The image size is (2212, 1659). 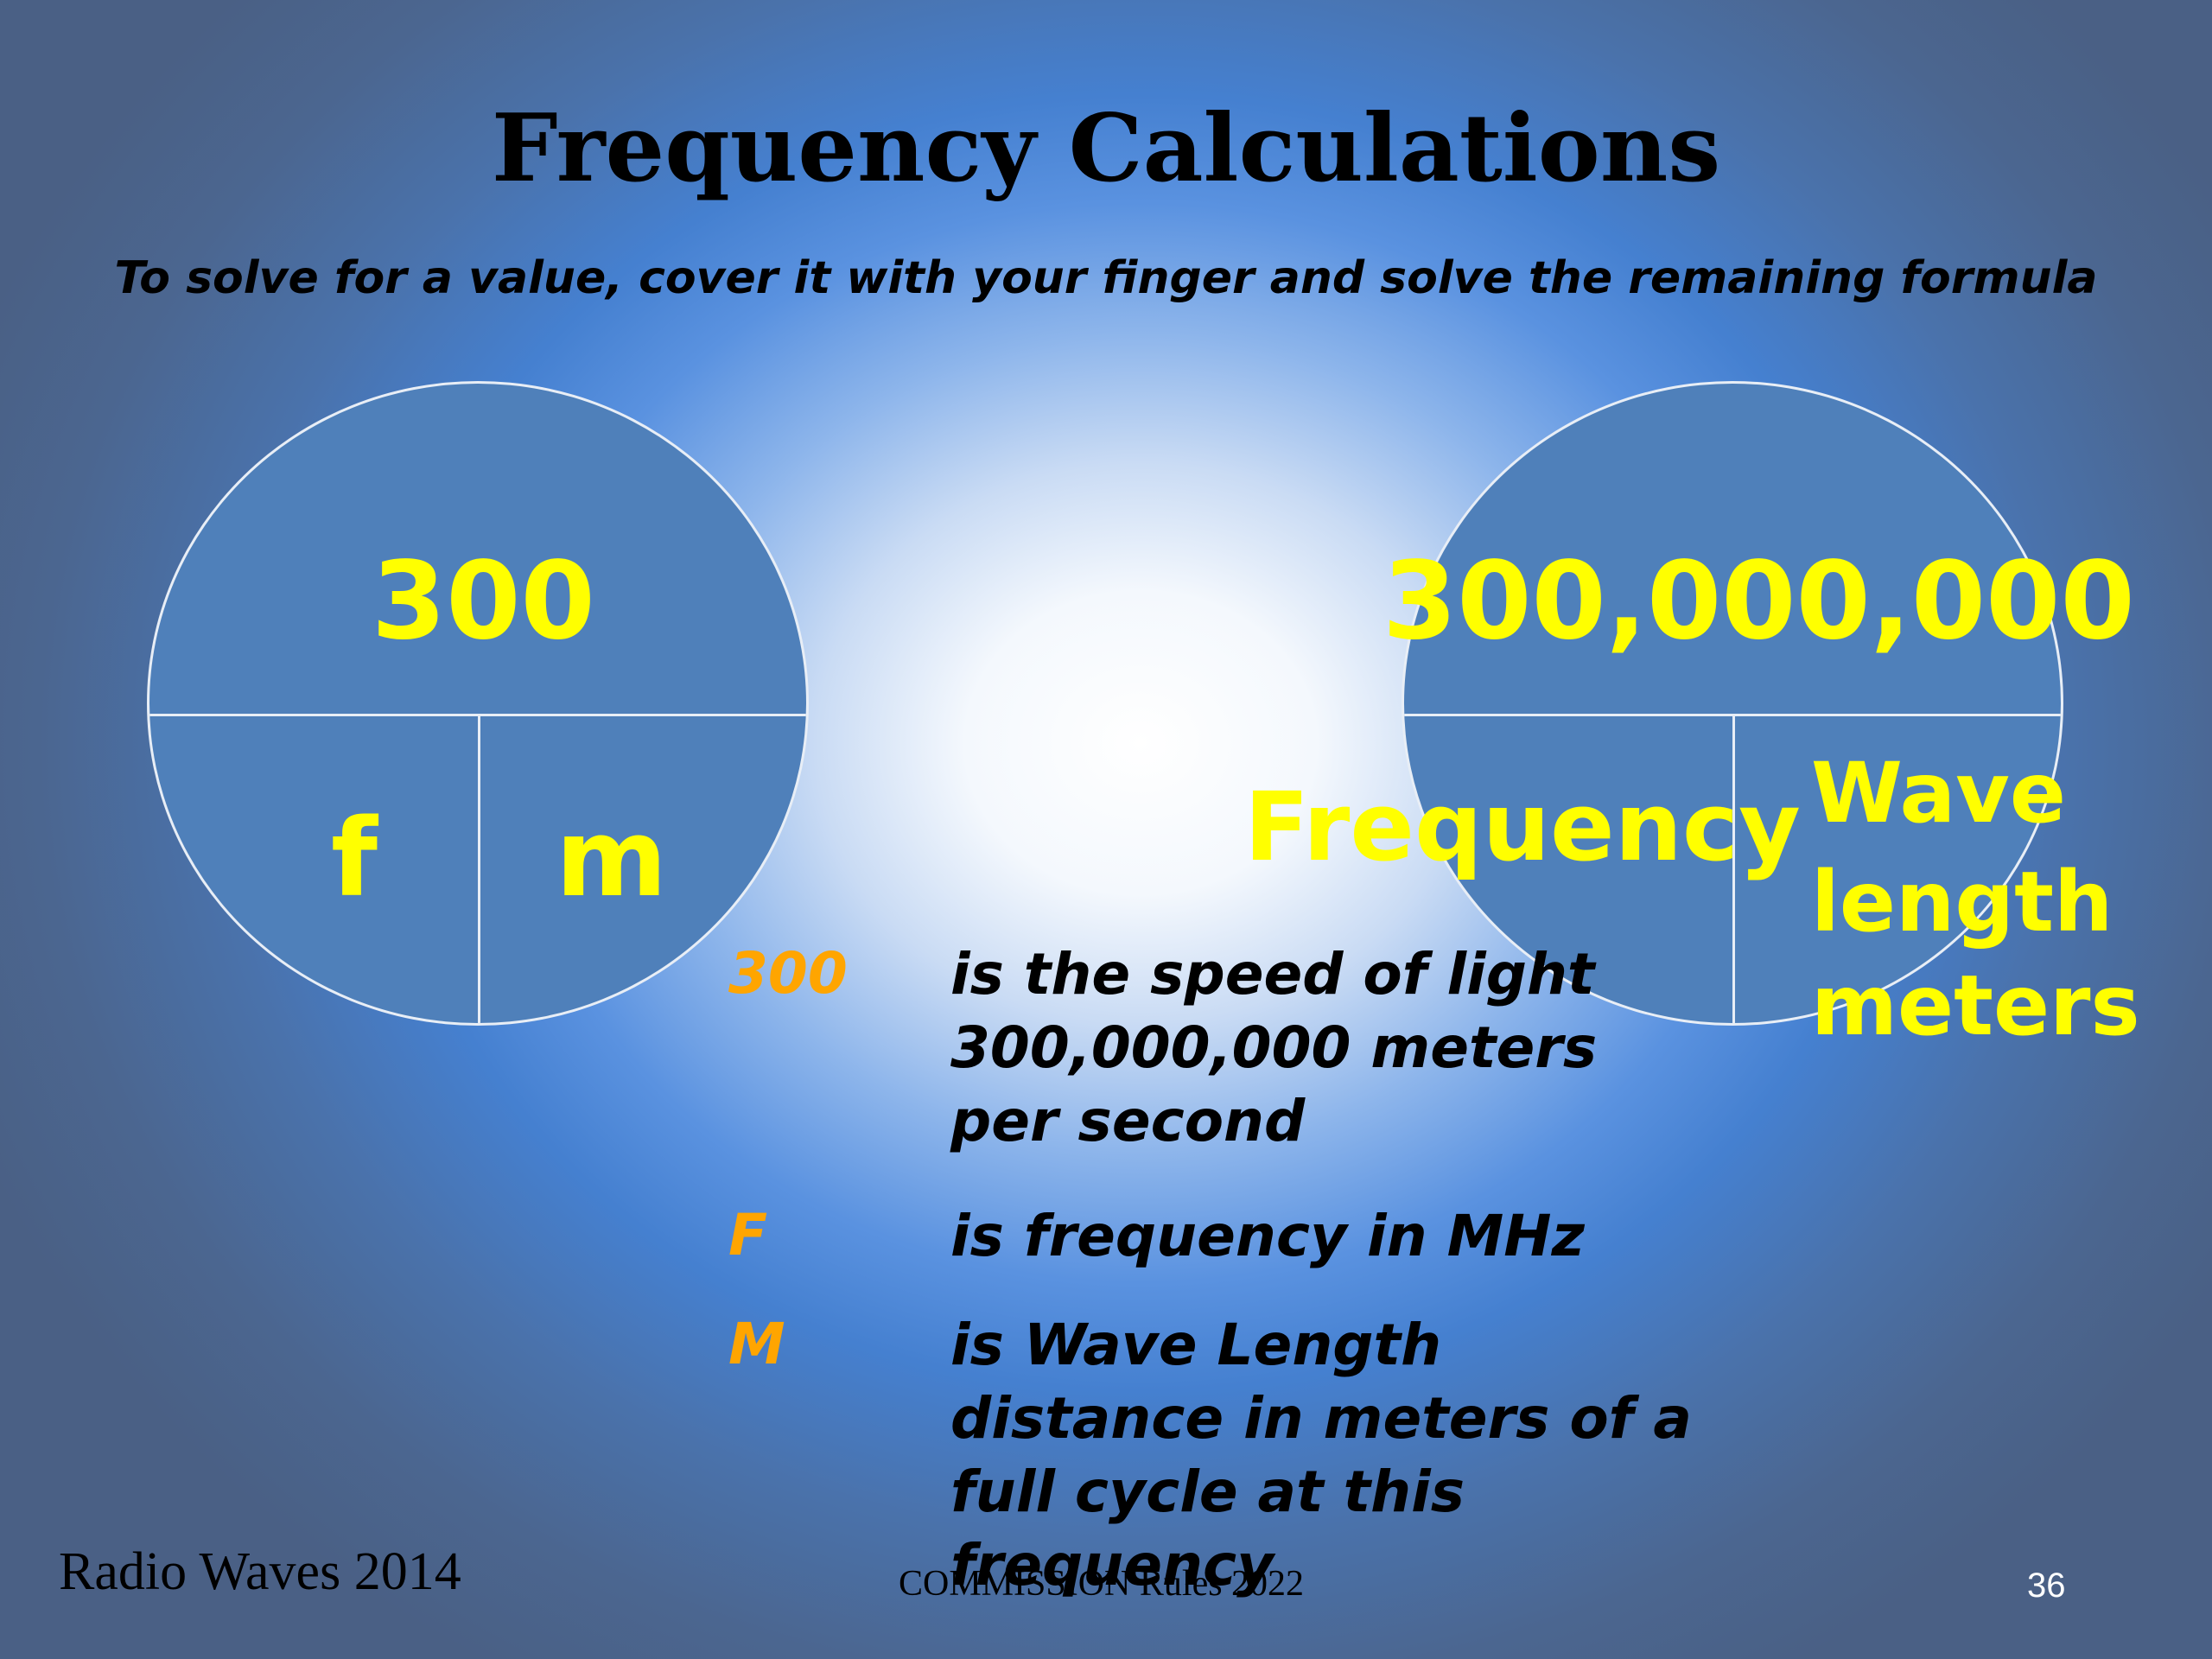 What do you see at coordinates (1962, 902) in the screenshot?
I see `right-circle-wavelength-line-2: length` at bounding box center [1962, 902].